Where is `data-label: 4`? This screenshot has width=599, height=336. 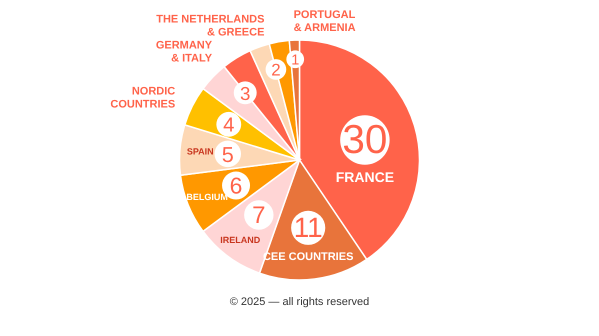
data-label: 4 is located at coordinates (228, 125).